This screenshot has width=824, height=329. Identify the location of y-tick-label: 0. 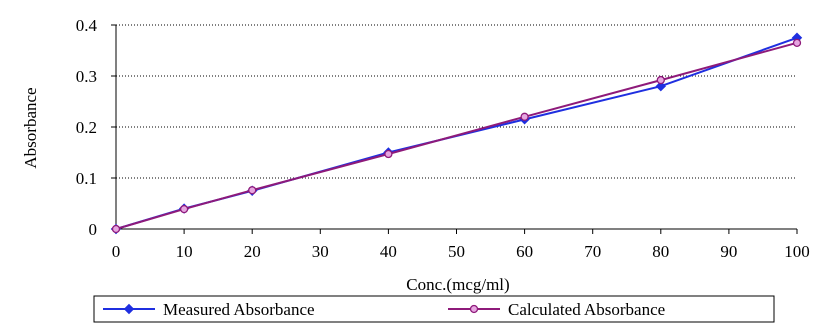
(93, 229).